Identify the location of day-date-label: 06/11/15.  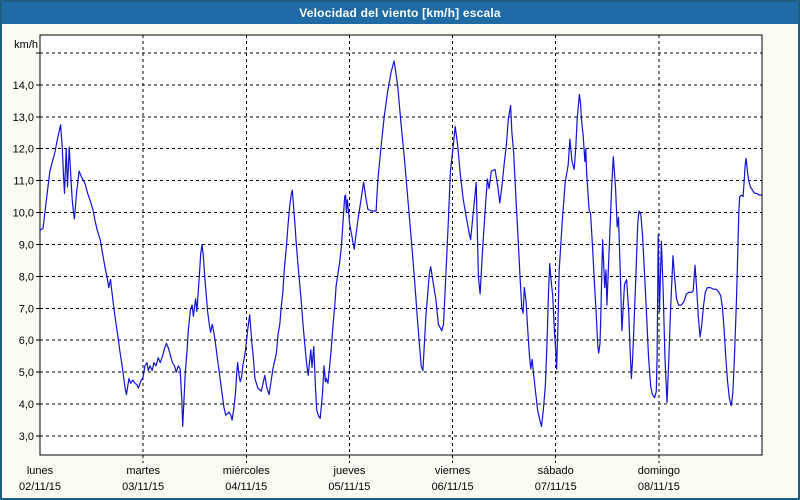
(453, 487).